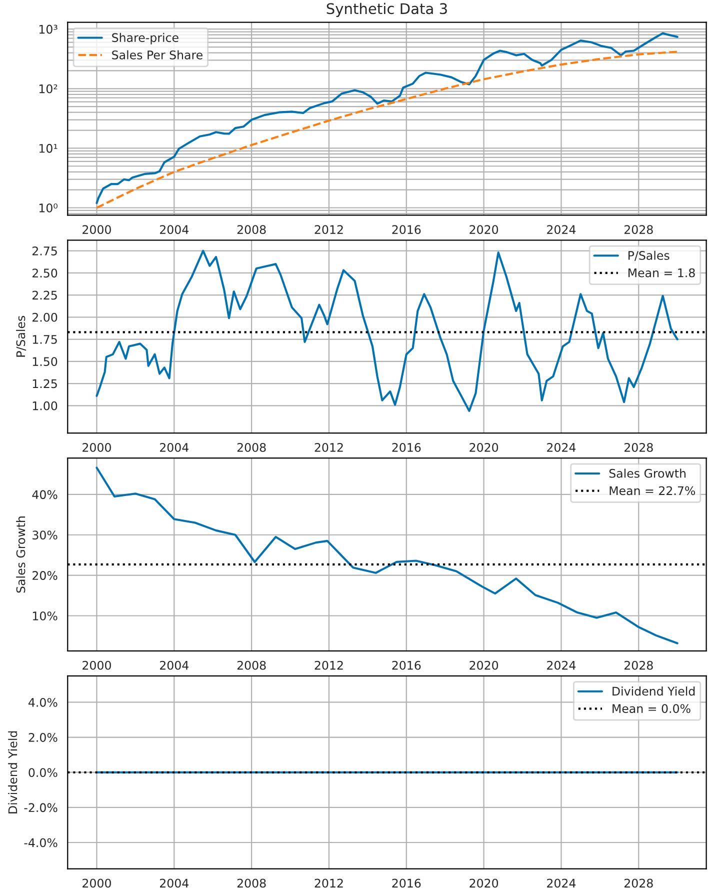 The image size is (712, 892). Describe the element at coordinates (157, 55) in the screenshot. I see `legend-label: Sales Per Share` at that location.